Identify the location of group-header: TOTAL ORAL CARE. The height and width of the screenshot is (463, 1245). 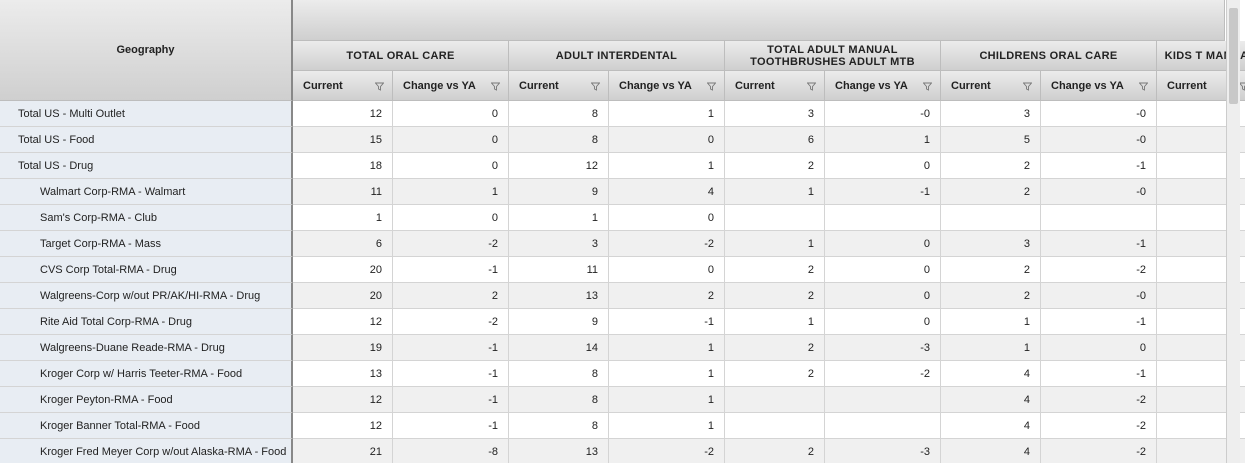
(401, 56).